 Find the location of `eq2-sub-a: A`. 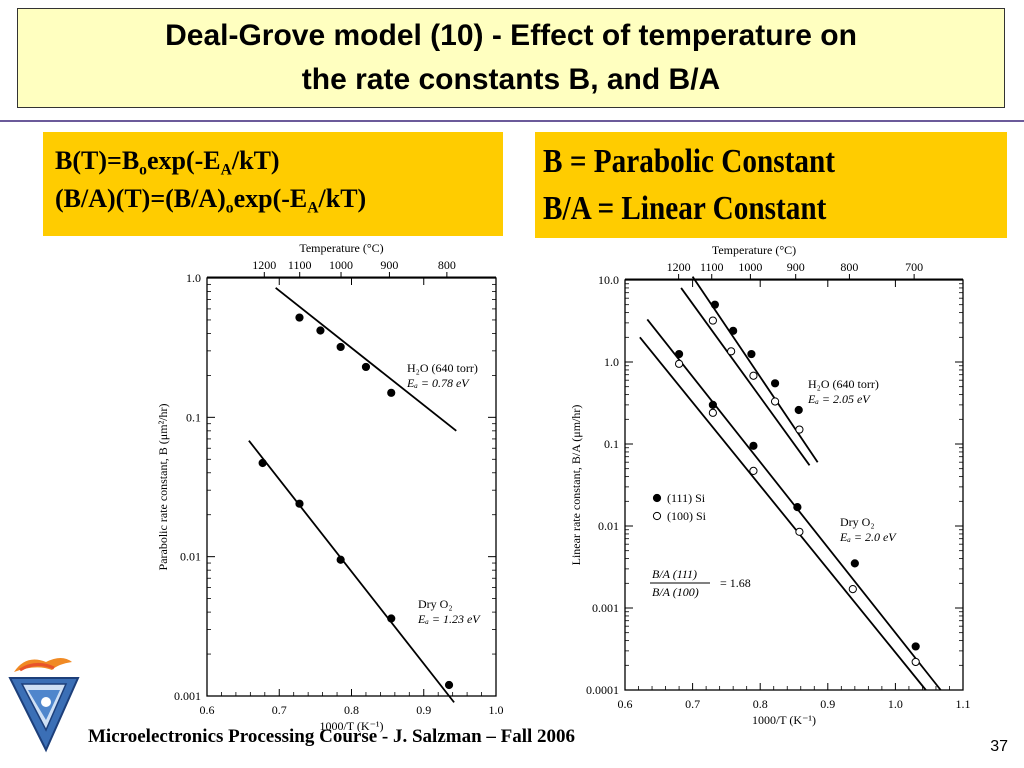

eq2-sub-a: A is located at coordinates (313, 208).